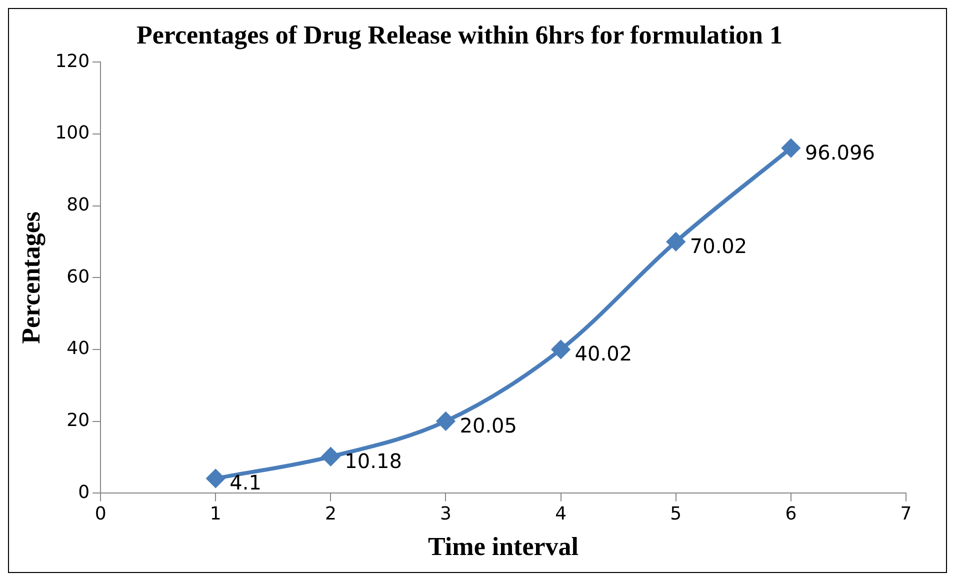 The width and height of the screenshot is (955, 581). Describe the element at coordinates (603, 354) in the screenshot. I see `data-label: 40.02` at that location.